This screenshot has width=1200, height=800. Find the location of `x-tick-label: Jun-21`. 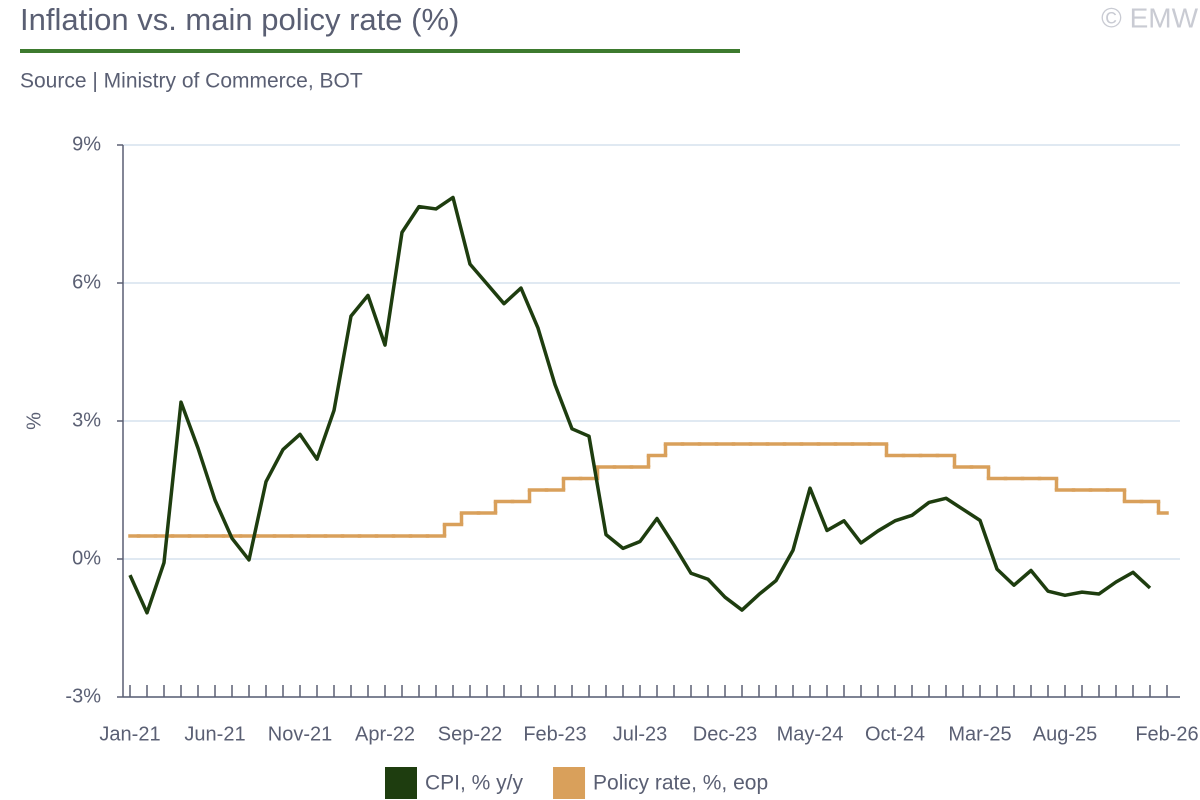

x-tick-label: Jun-21 is located at coordinates (214, 734).